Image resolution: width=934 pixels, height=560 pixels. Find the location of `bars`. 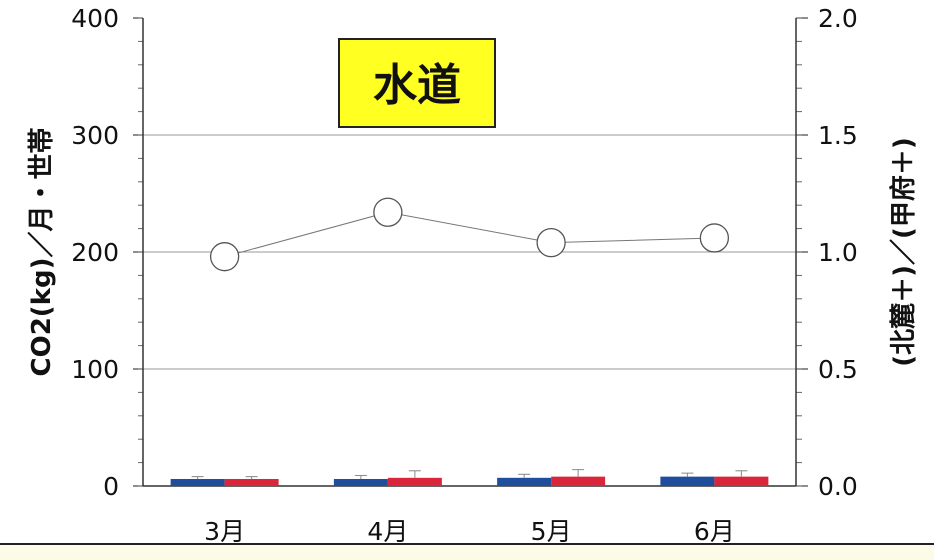

bars is located at coordinates (469, 477).